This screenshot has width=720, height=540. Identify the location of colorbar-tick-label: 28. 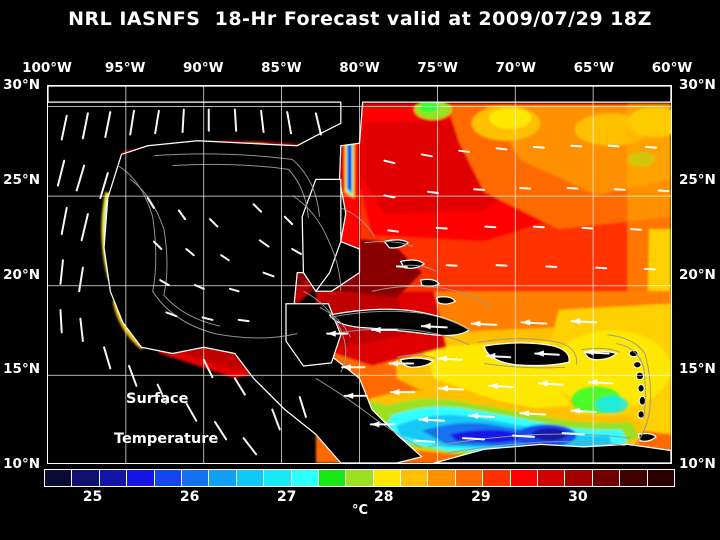
(384, 497).